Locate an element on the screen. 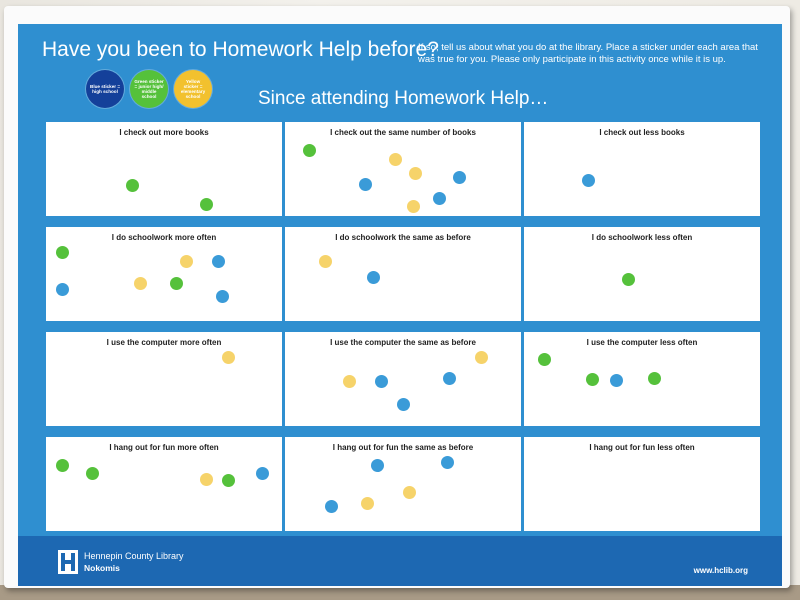 The height and width of the screenshot is (600, 800). cell-label: I check out less books is located at coordinates (642, 132).